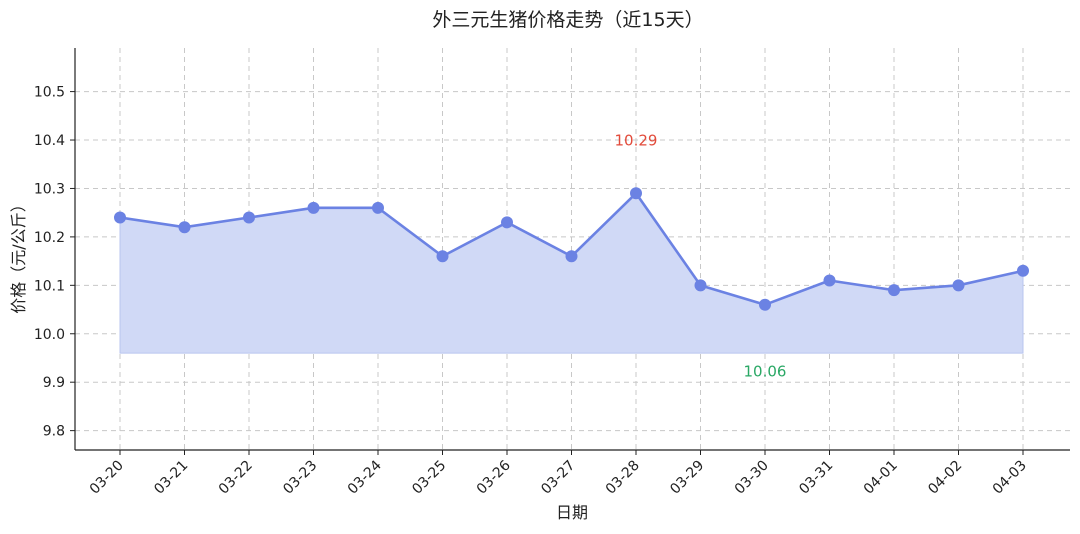  Describe the element at coordinates (107, 478) in the screenshot. I see `x-tick-label: 03-20` at that location.